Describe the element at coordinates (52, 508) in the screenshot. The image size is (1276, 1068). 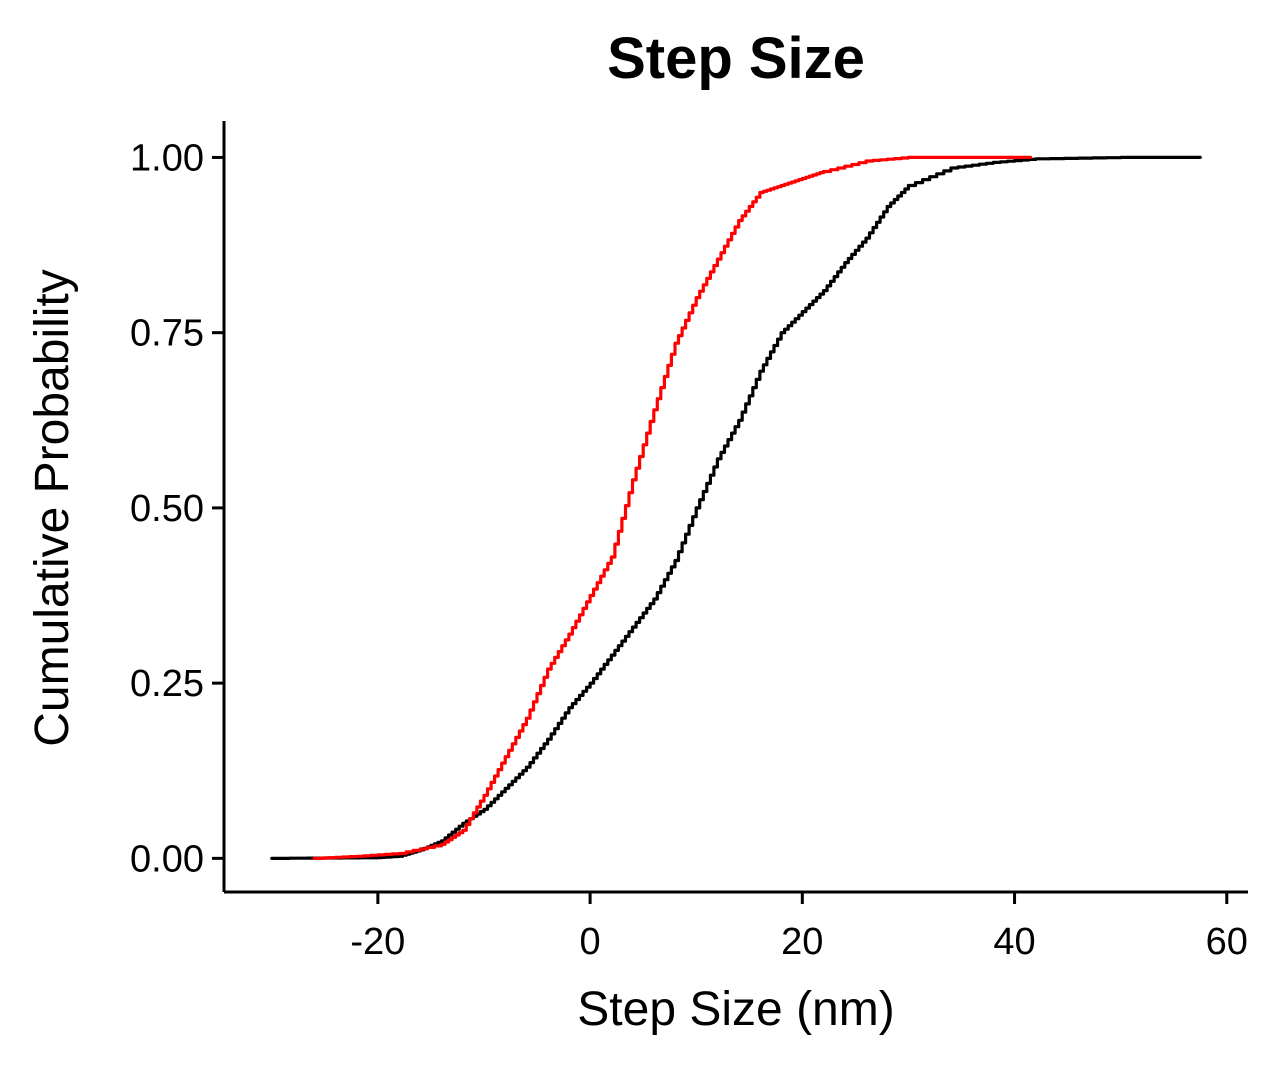
I see `y-axis-label: Cumulative Probability` at that location.